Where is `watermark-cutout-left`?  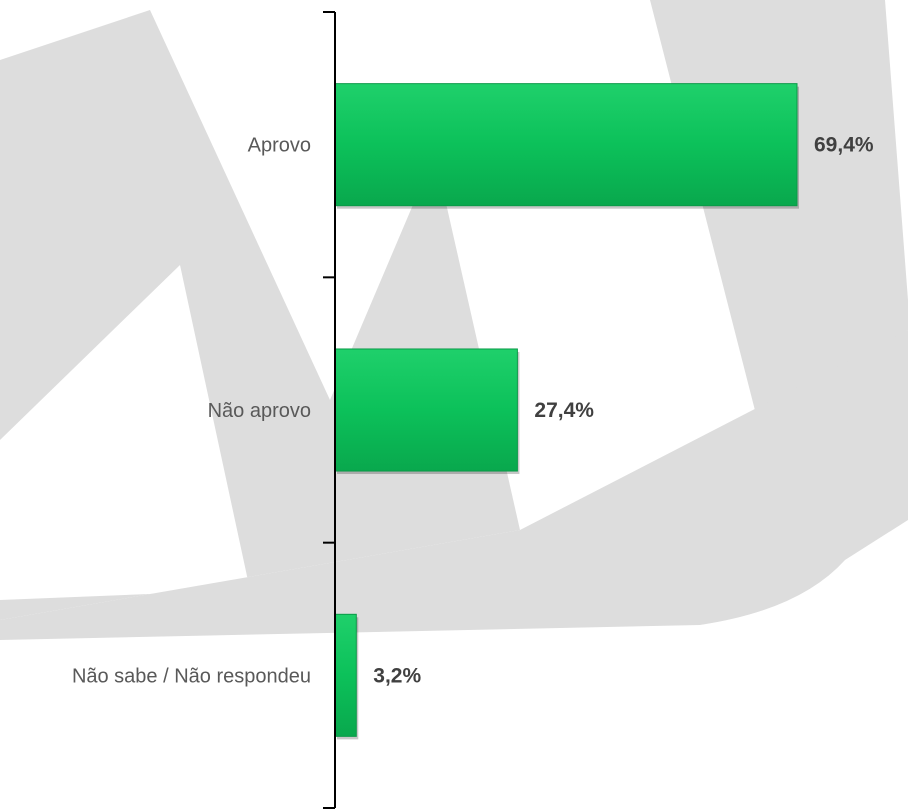
watermark-cutout-left is located at coordinates (125, 432).